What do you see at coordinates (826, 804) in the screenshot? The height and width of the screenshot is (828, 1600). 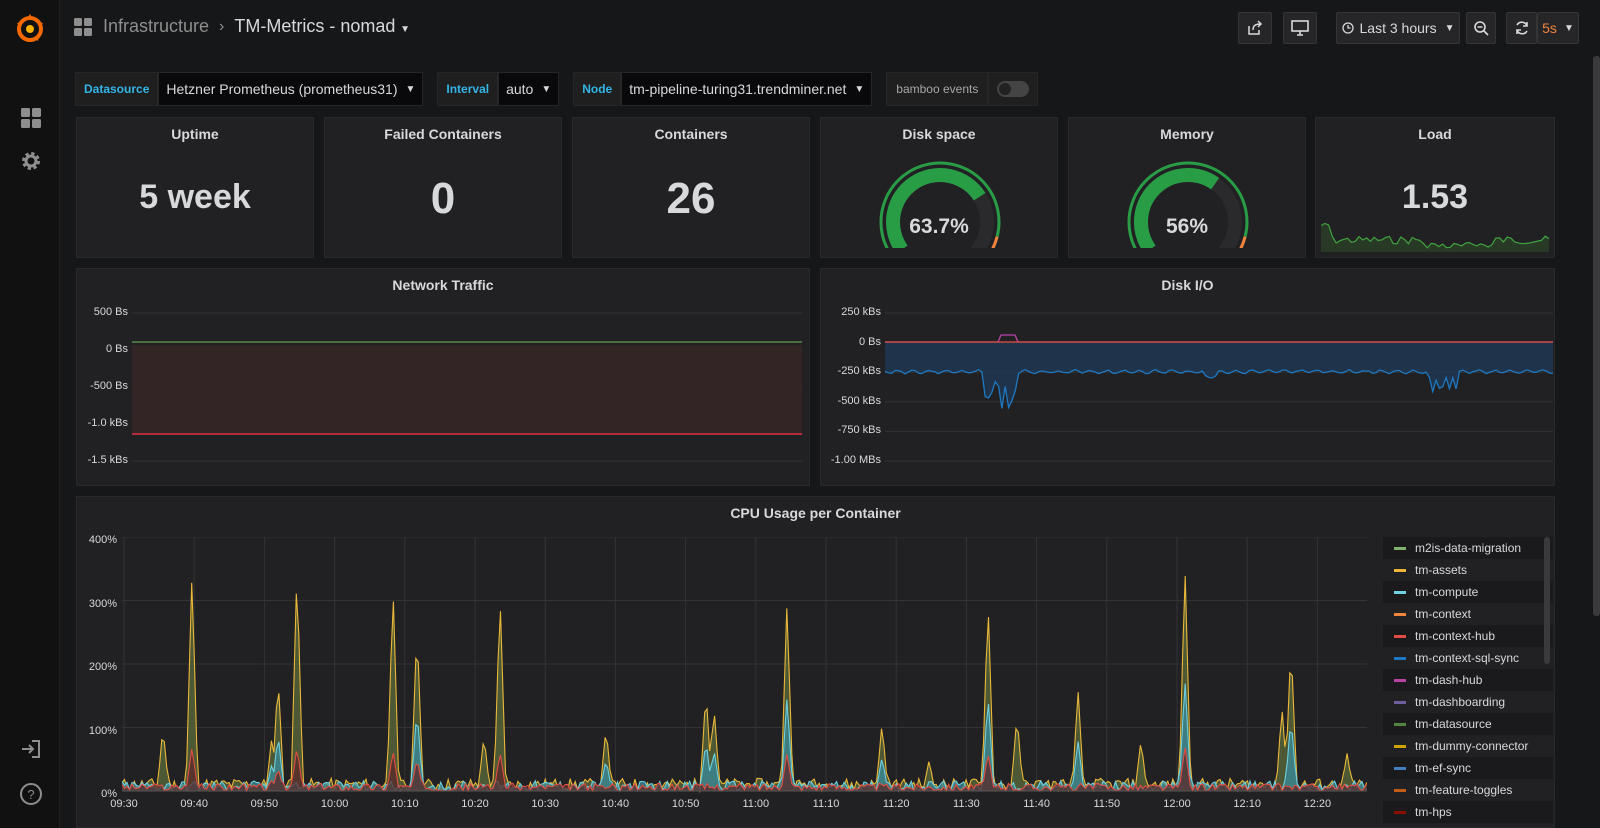 I see `x-tick-label: 11:10` at bounding box center [826, 804].